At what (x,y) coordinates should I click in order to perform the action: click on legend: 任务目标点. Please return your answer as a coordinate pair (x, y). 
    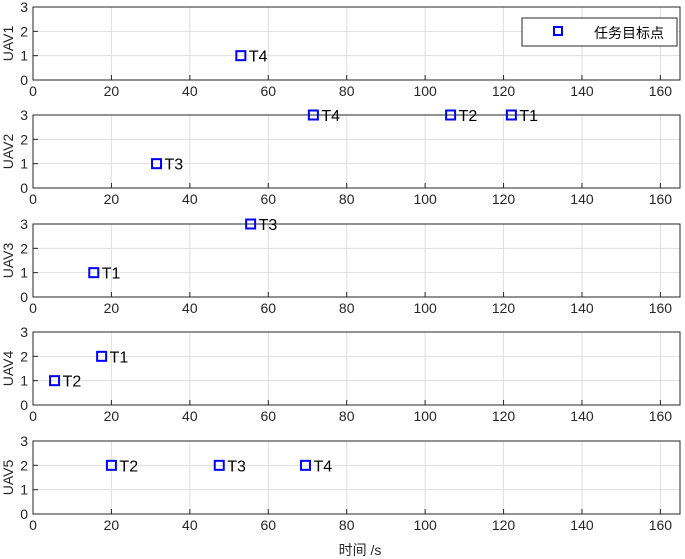
    Looking at the image, I should click on (599, 32).